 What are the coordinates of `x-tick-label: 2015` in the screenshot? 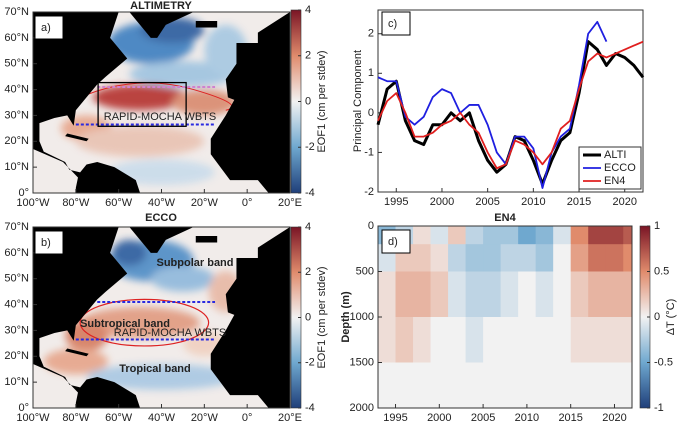 It's located at (570, 417).